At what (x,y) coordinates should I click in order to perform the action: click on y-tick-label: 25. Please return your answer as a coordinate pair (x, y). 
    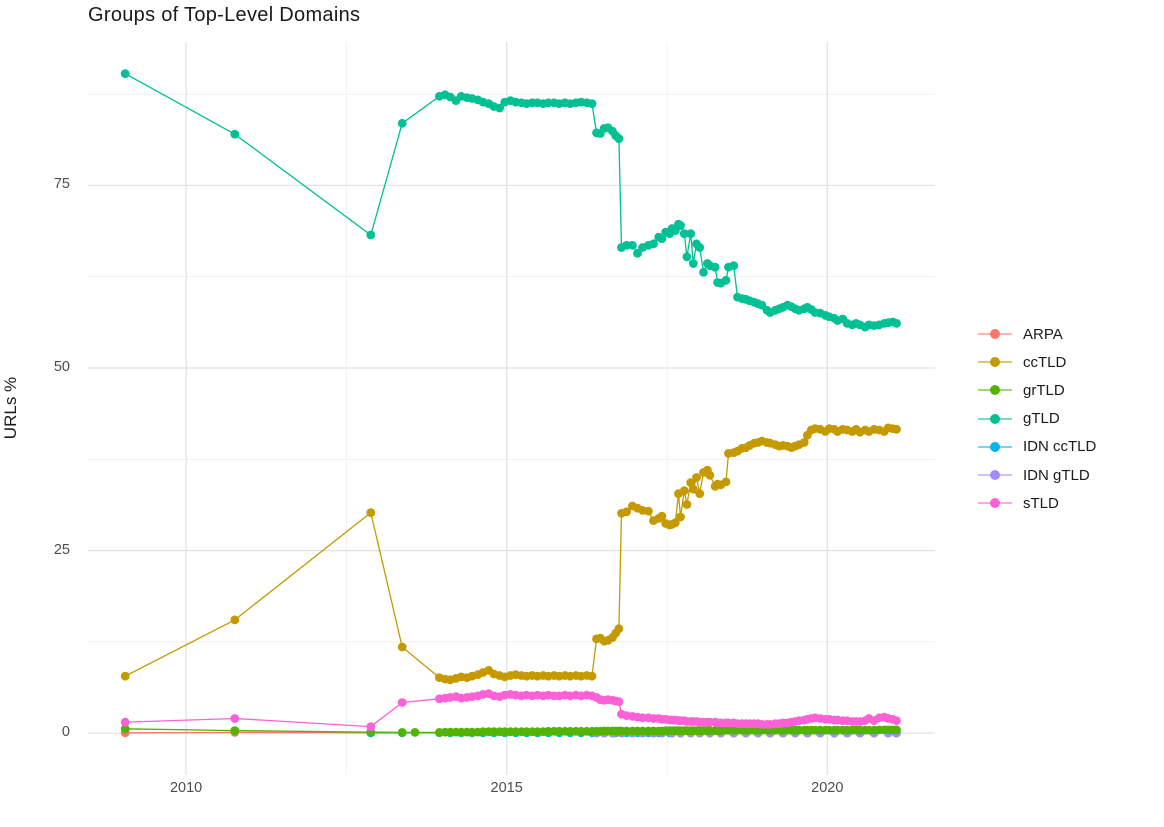
    Looking at the image, I should click on (61, 549).